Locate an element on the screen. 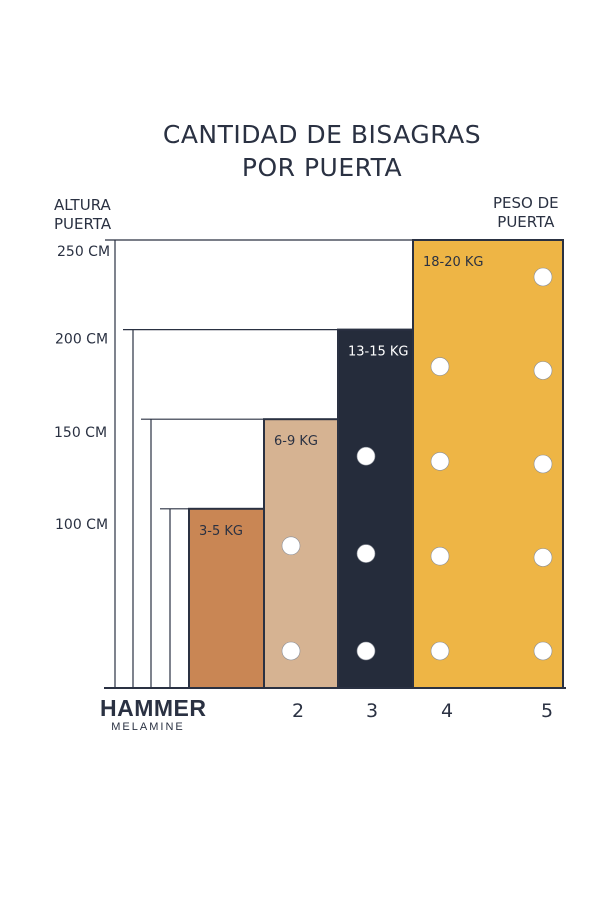  category-label: 5 is located at coordinates (547, 711).